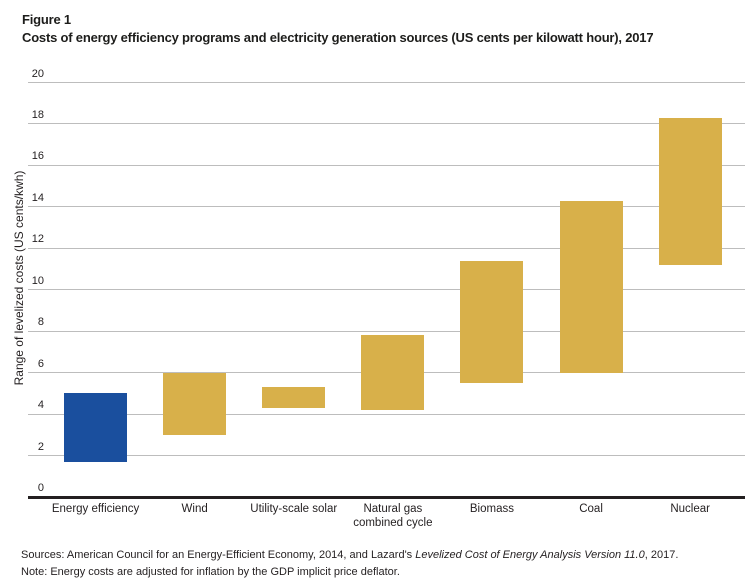 The image size is (752, 585). What do you see at coordinates (96, 427) in the screenshot?
I see `bar-energy-efficiency` at bounding box center [96, 427].